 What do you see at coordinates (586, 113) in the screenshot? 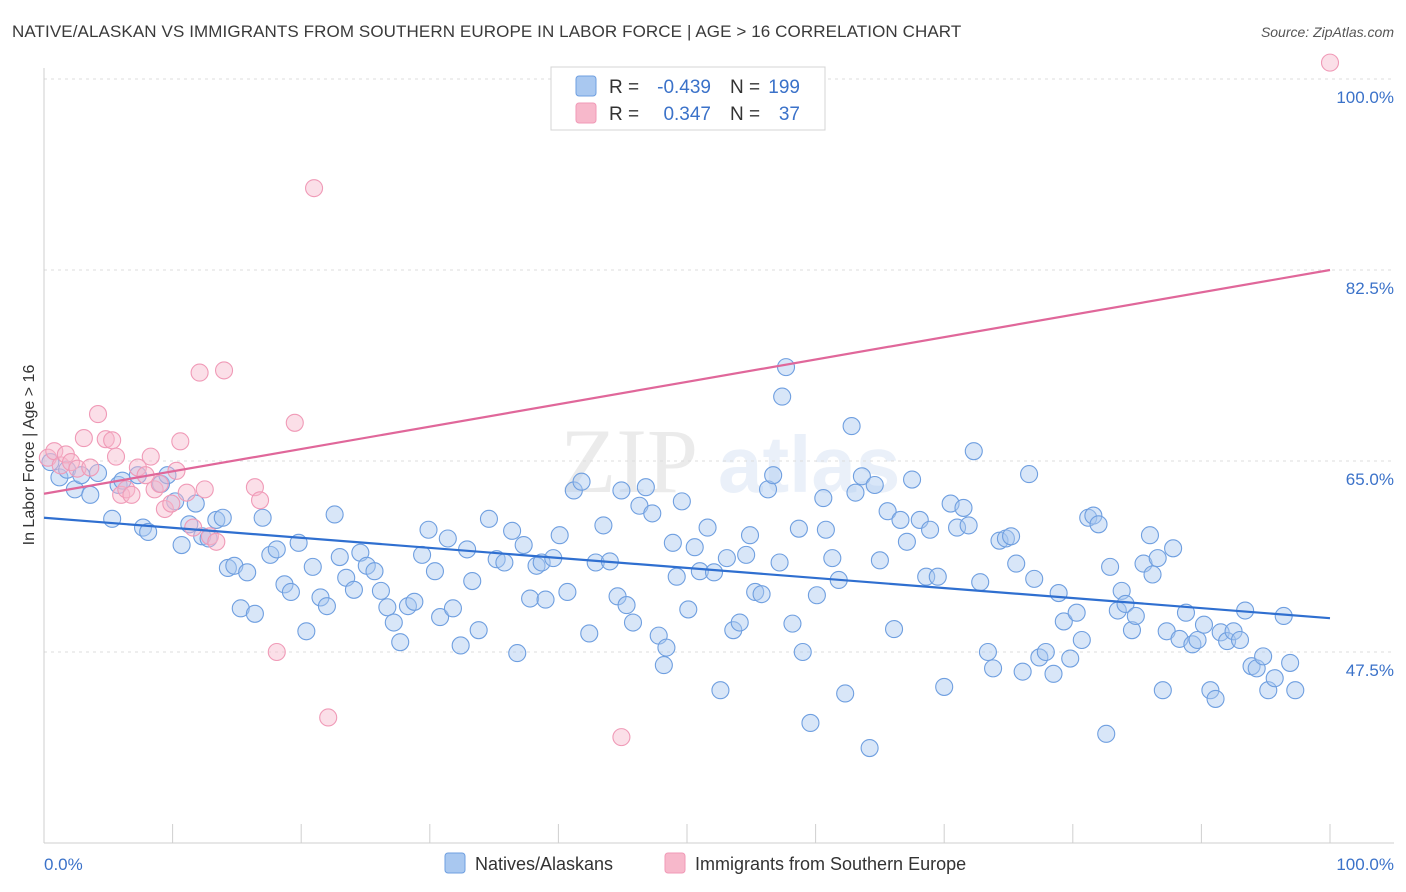
I see `legend-swatch-immigrants` at bounding box center [586, 113].